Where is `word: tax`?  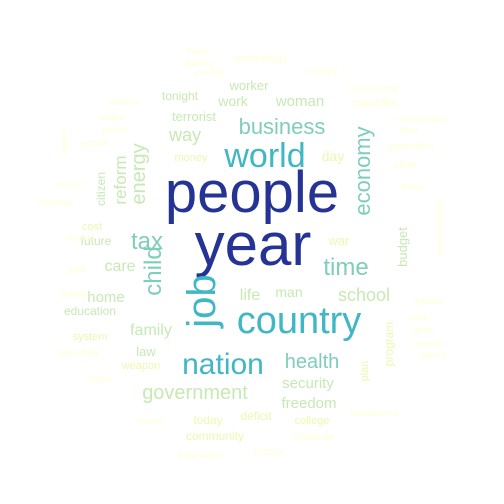 word: tax is located at coordinates (147, 241).